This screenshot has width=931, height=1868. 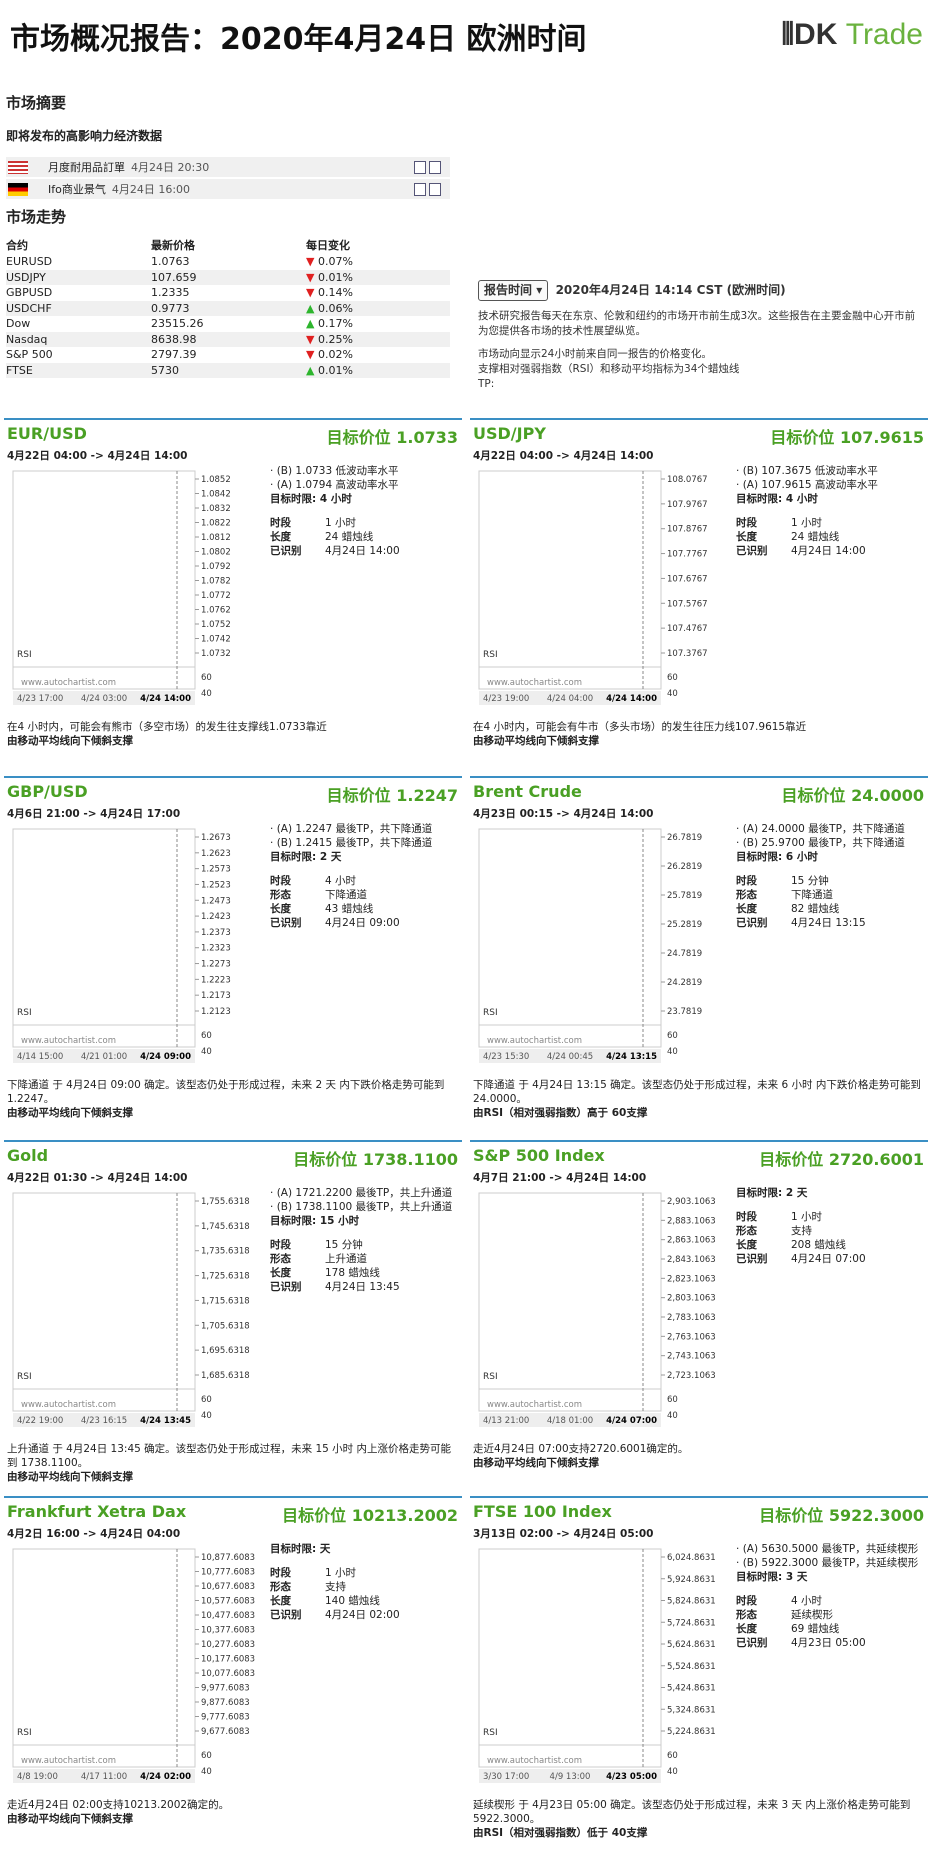 I want to click on flag, so click(x=18, y=189).